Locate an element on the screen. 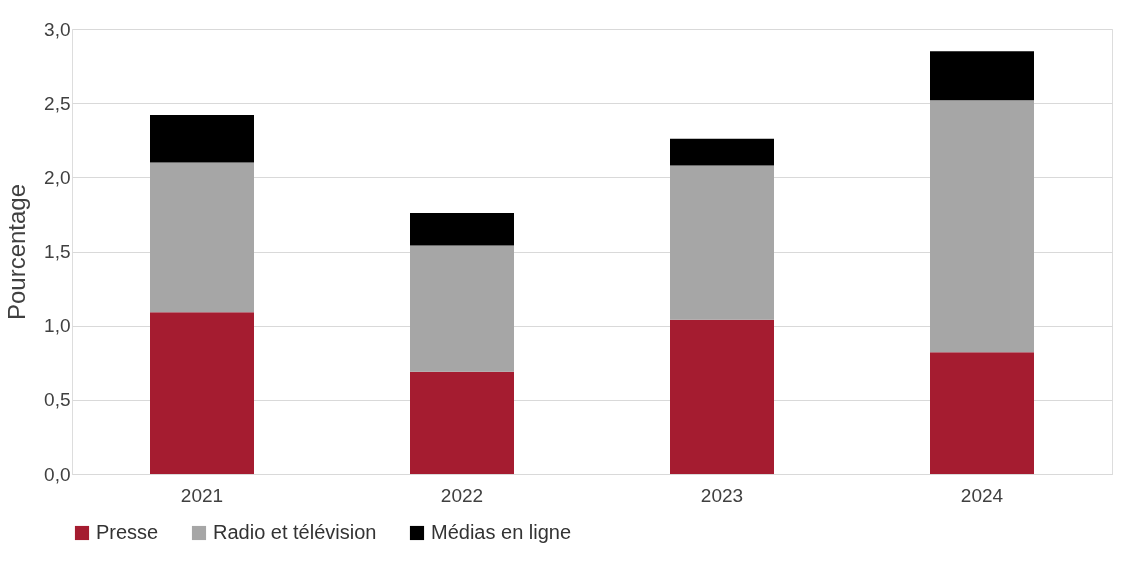  y-tick-label: 0,5 is located at coordinates (57, 400).